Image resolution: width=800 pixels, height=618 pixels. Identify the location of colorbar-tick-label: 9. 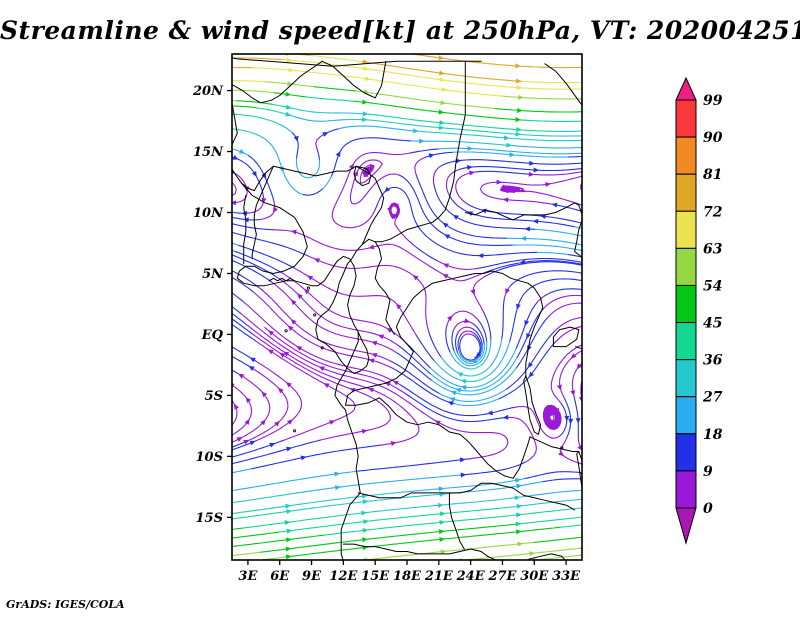
(708, 472).